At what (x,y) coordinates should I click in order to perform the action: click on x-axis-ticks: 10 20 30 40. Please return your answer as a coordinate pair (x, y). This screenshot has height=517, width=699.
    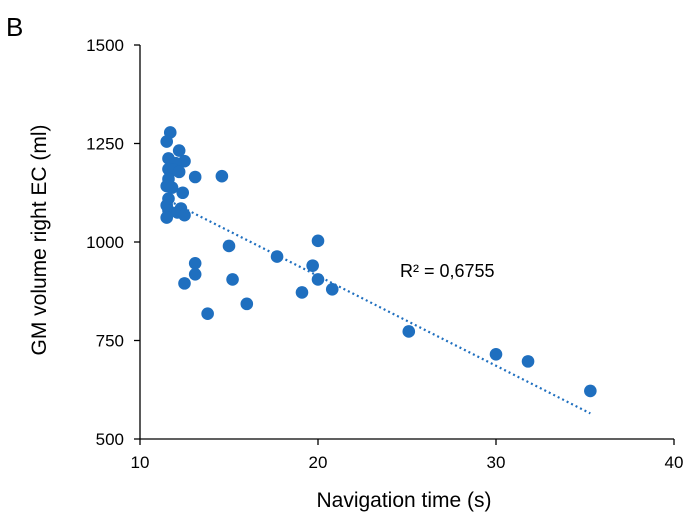
    Looking at the image, I should click on (407, 455).